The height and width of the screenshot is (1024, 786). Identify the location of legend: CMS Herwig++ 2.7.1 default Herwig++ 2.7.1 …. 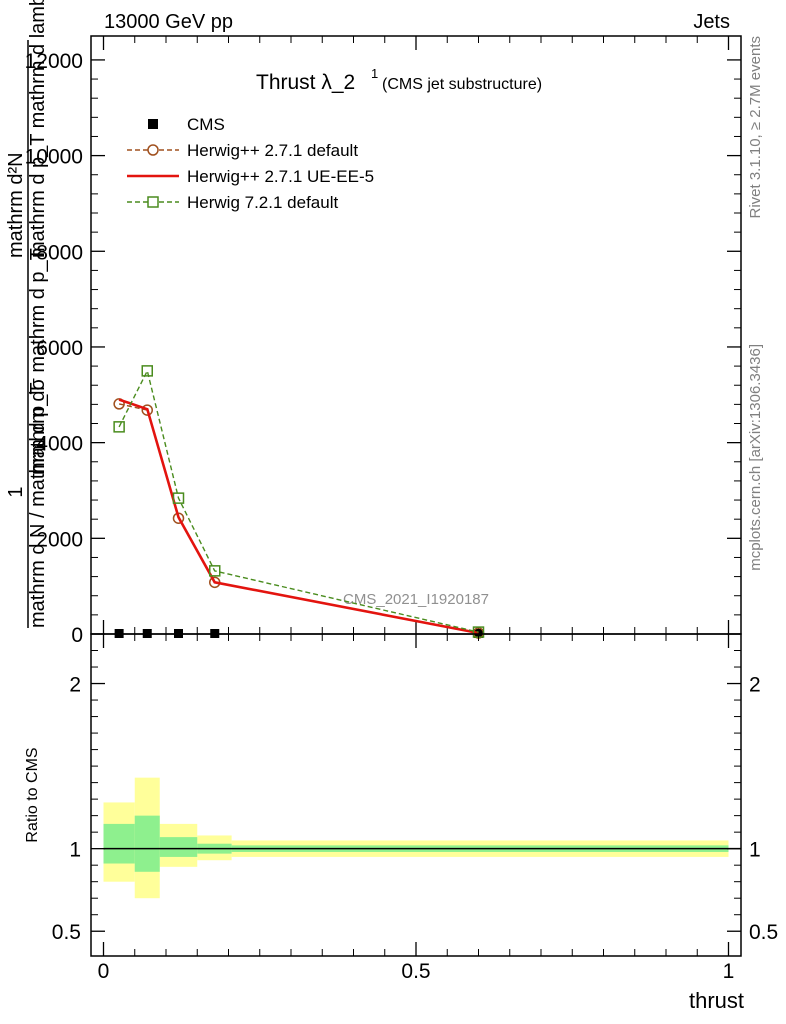
(250, 163).